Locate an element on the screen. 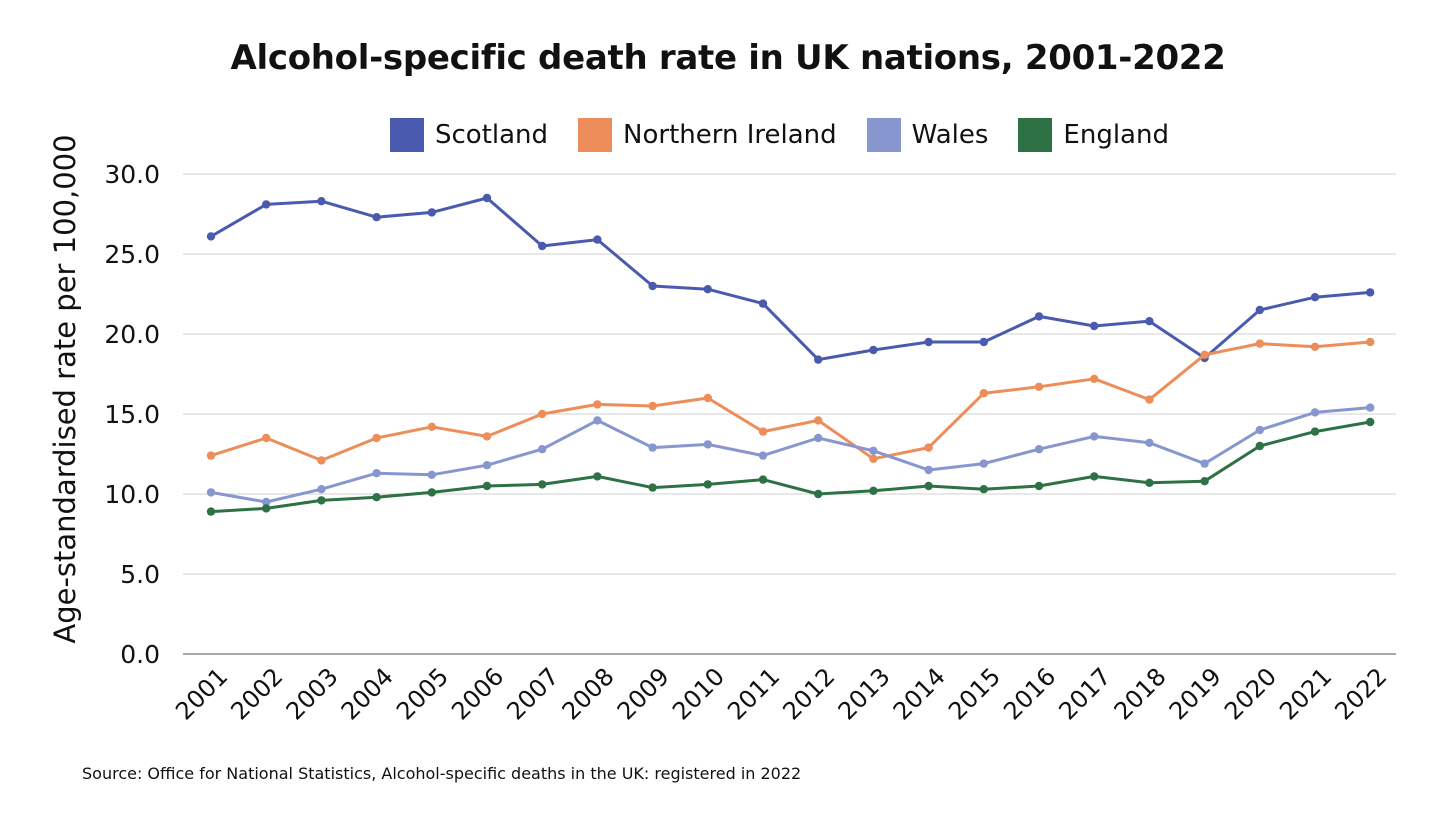  legend-swatch-northern-ireland is located at coordinates (595, 135).